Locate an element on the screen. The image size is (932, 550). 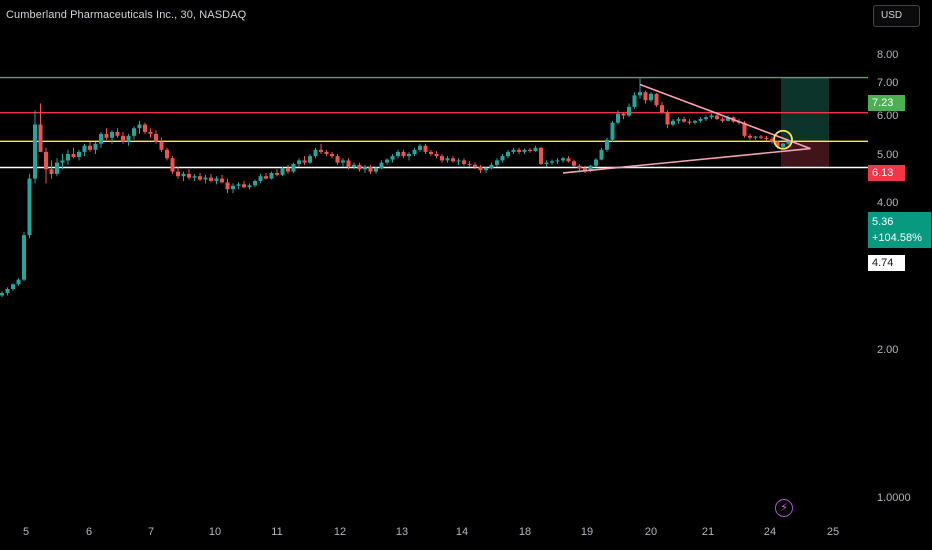
x-tick-label: 25 is located at coordinates (833, 532).